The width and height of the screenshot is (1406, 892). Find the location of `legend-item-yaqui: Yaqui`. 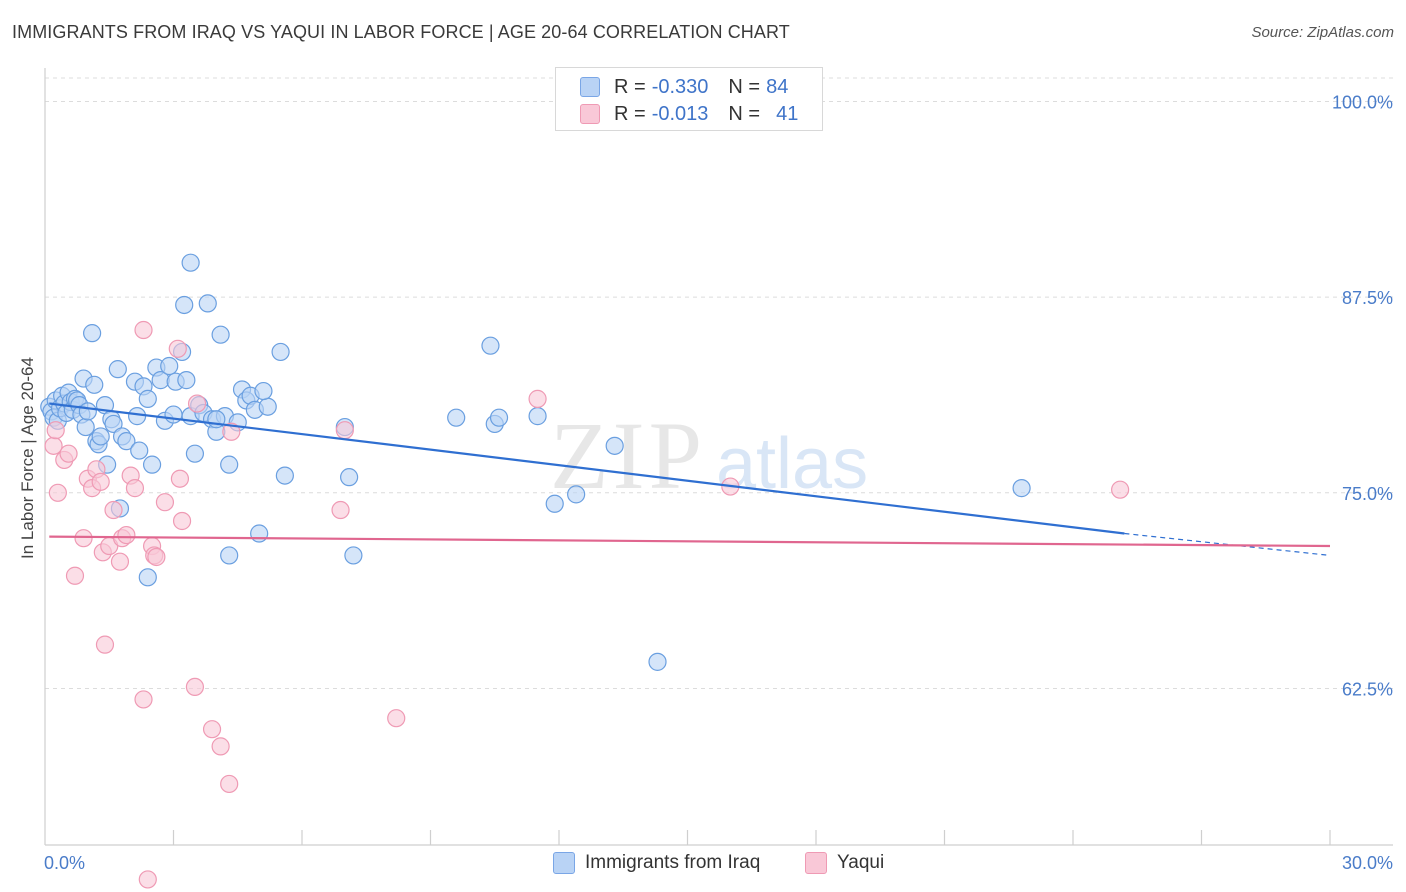

legend-item-yaqui: Yaqui is located at coordinates (844, 863).